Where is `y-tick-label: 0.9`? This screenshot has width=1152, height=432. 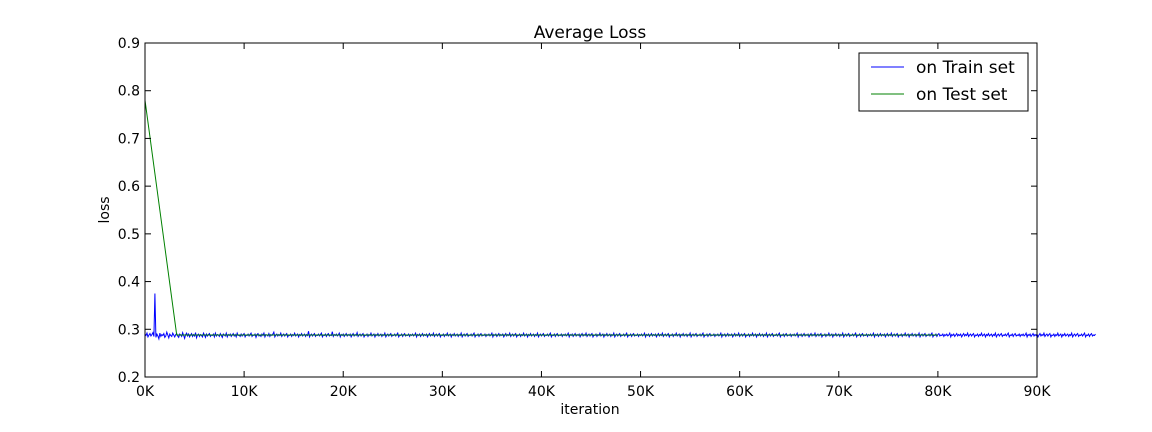 y-tick-label: 0.9 is located at coordinates (129, 44).